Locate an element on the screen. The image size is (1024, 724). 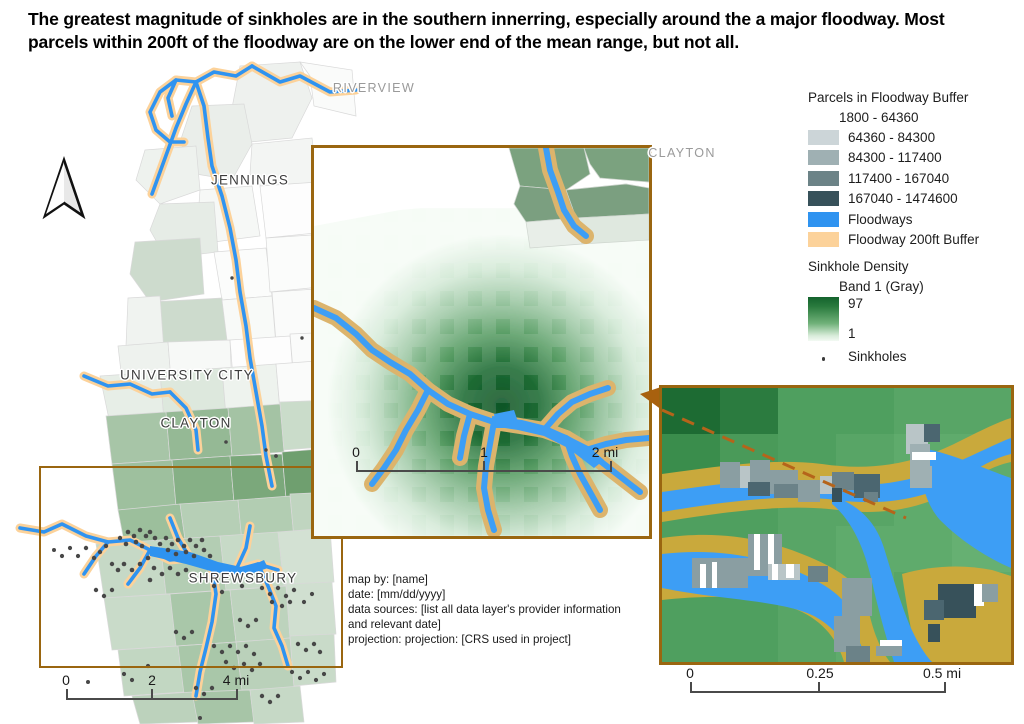
scalebar-detail-inset: 0 0.25 0.5 mi is located at coordinates (823, 679).